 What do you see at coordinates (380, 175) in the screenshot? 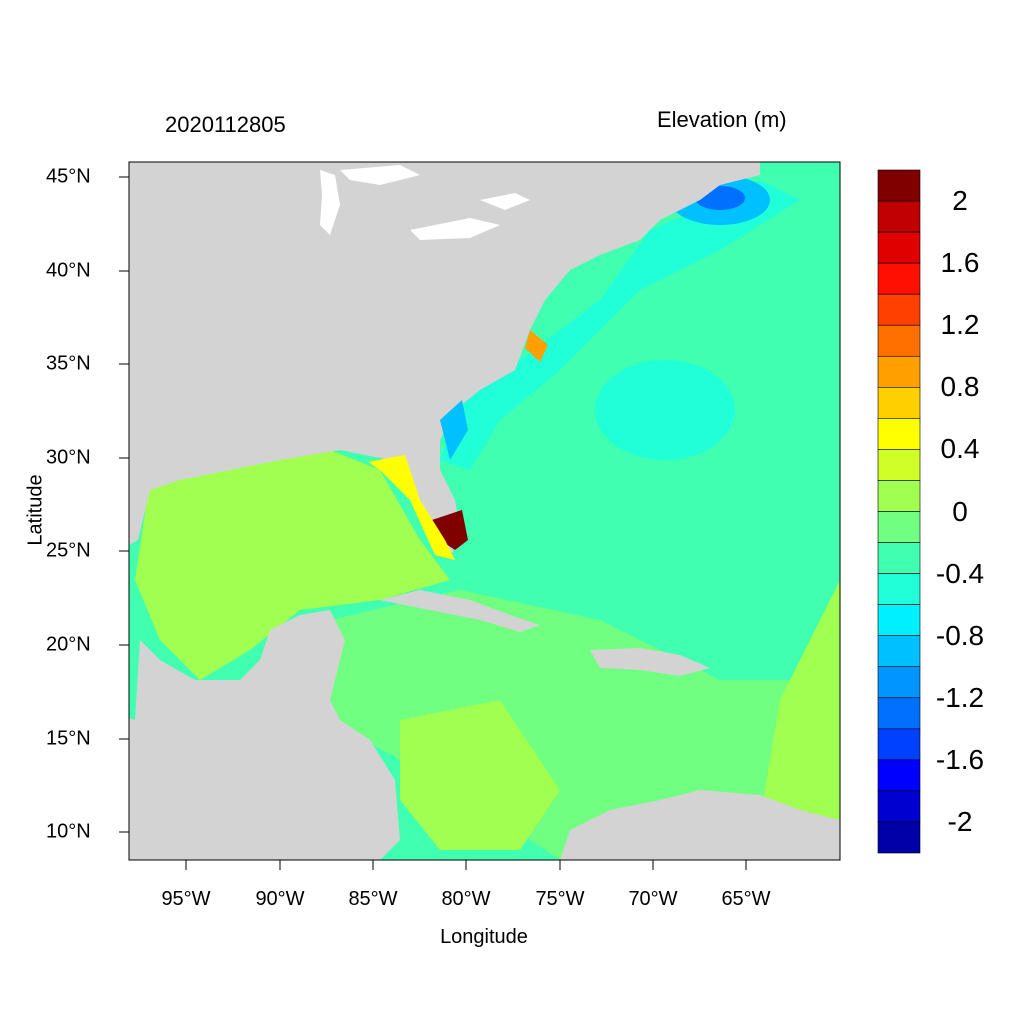
I see `lake-huron` at bounding box center [380, 175].